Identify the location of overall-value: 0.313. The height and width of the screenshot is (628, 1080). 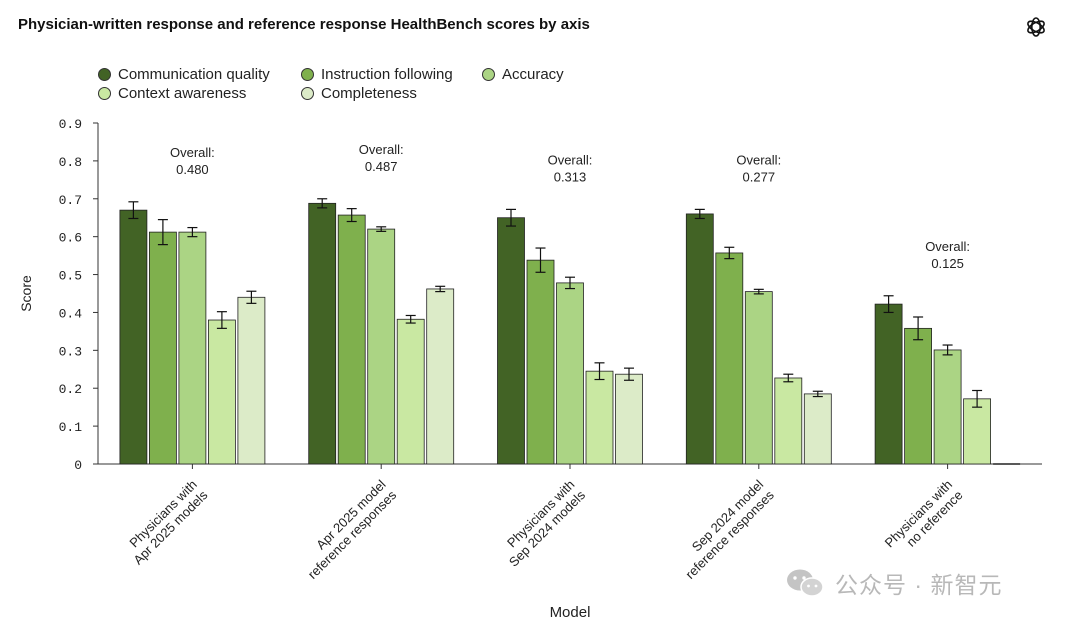
(570, 176).